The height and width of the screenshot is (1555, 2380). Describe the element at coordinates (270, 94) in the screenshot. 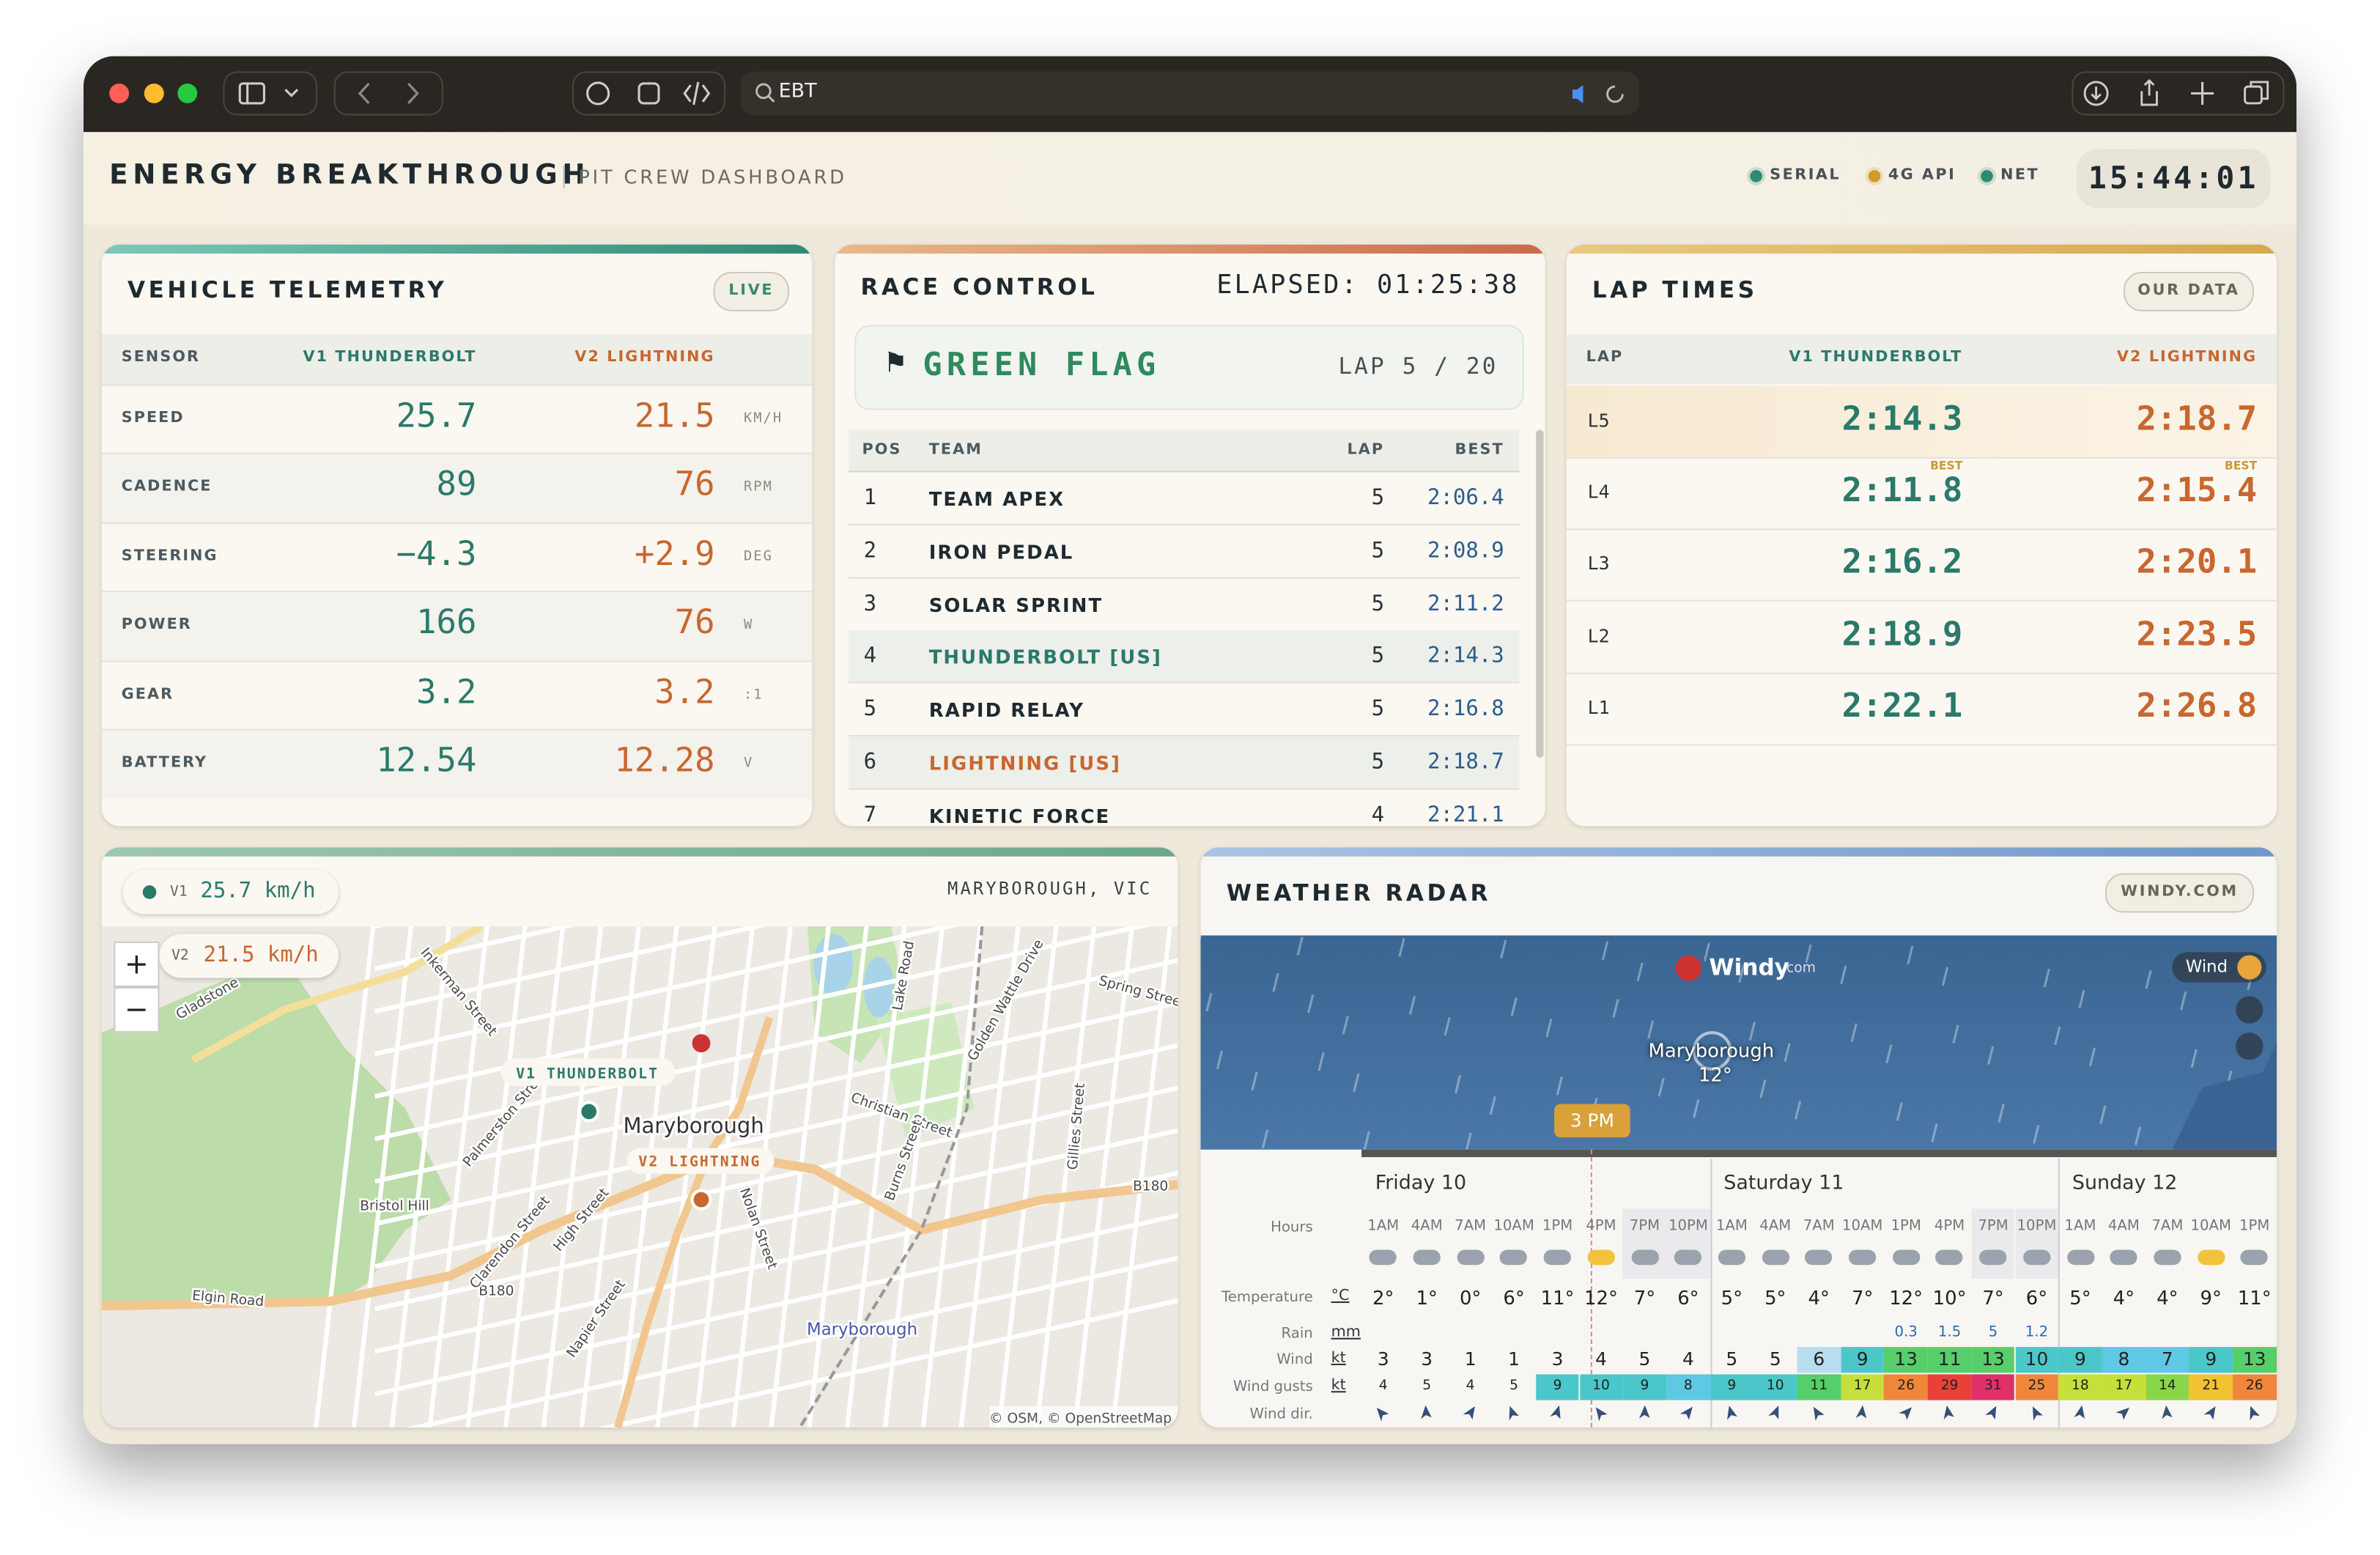

I see `sidebar-button` at that location.